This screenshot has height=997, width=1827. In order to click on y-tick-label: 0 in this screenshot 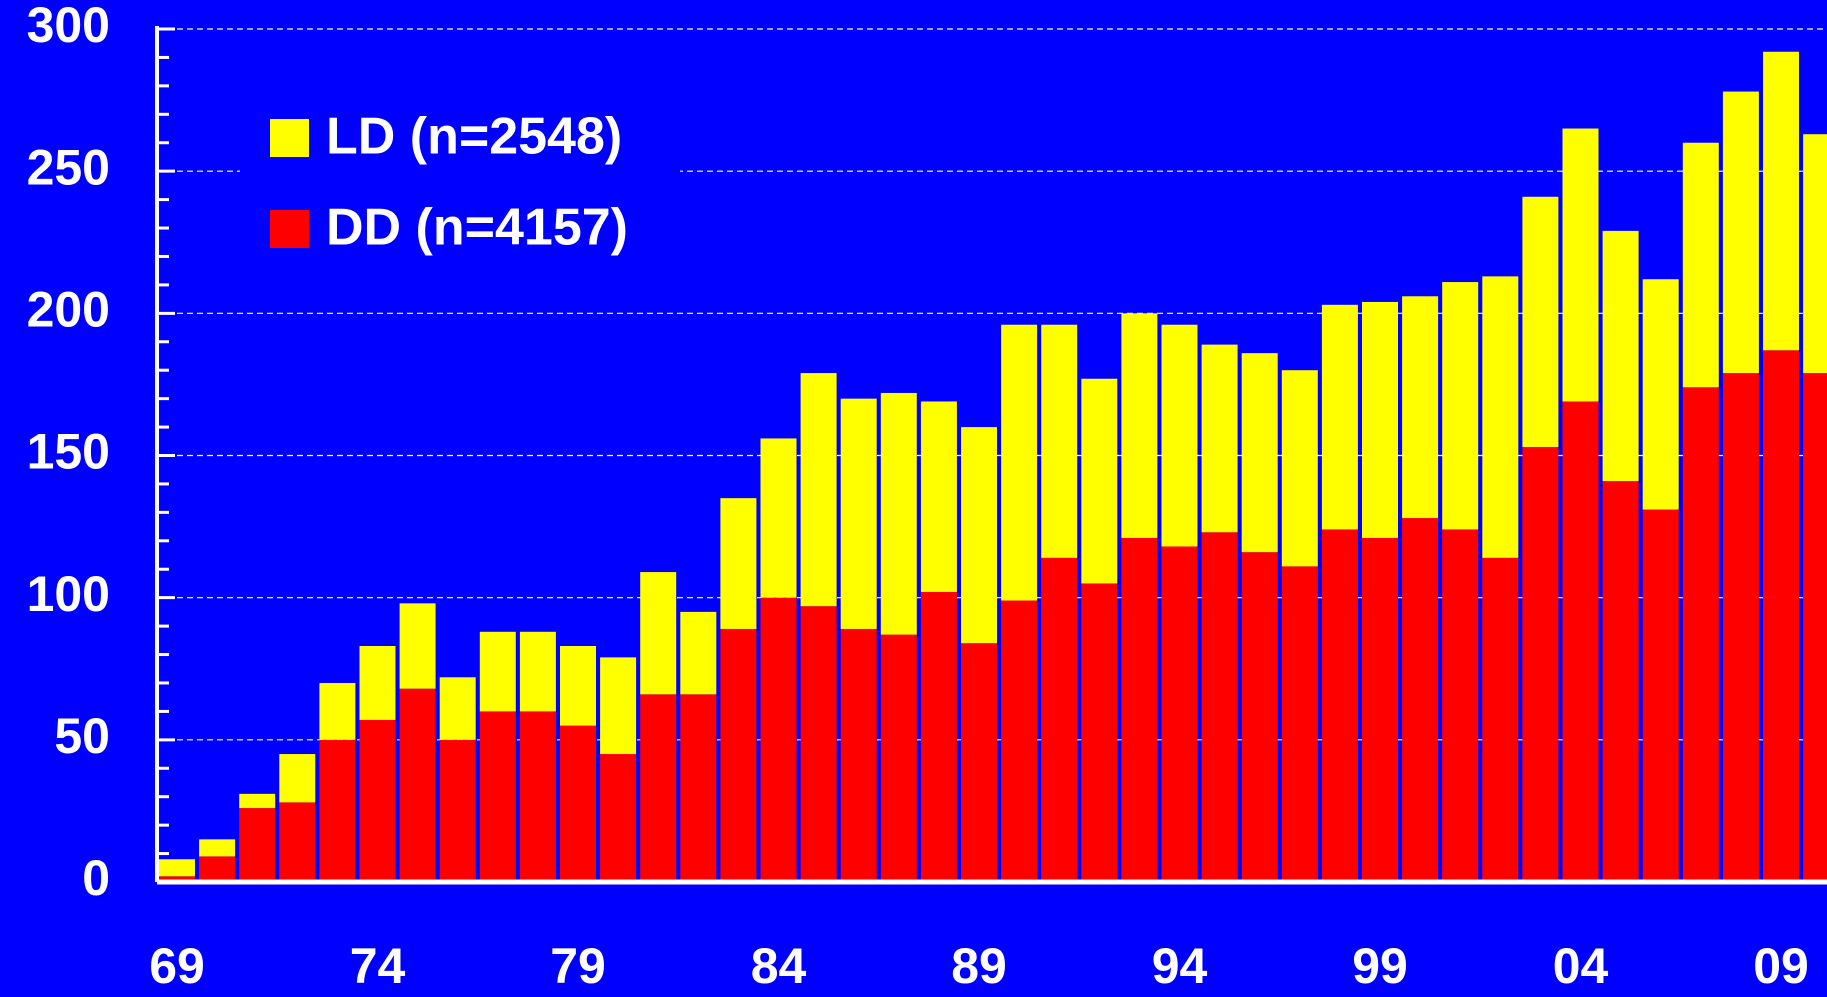, I will do `click(96, 878)`.